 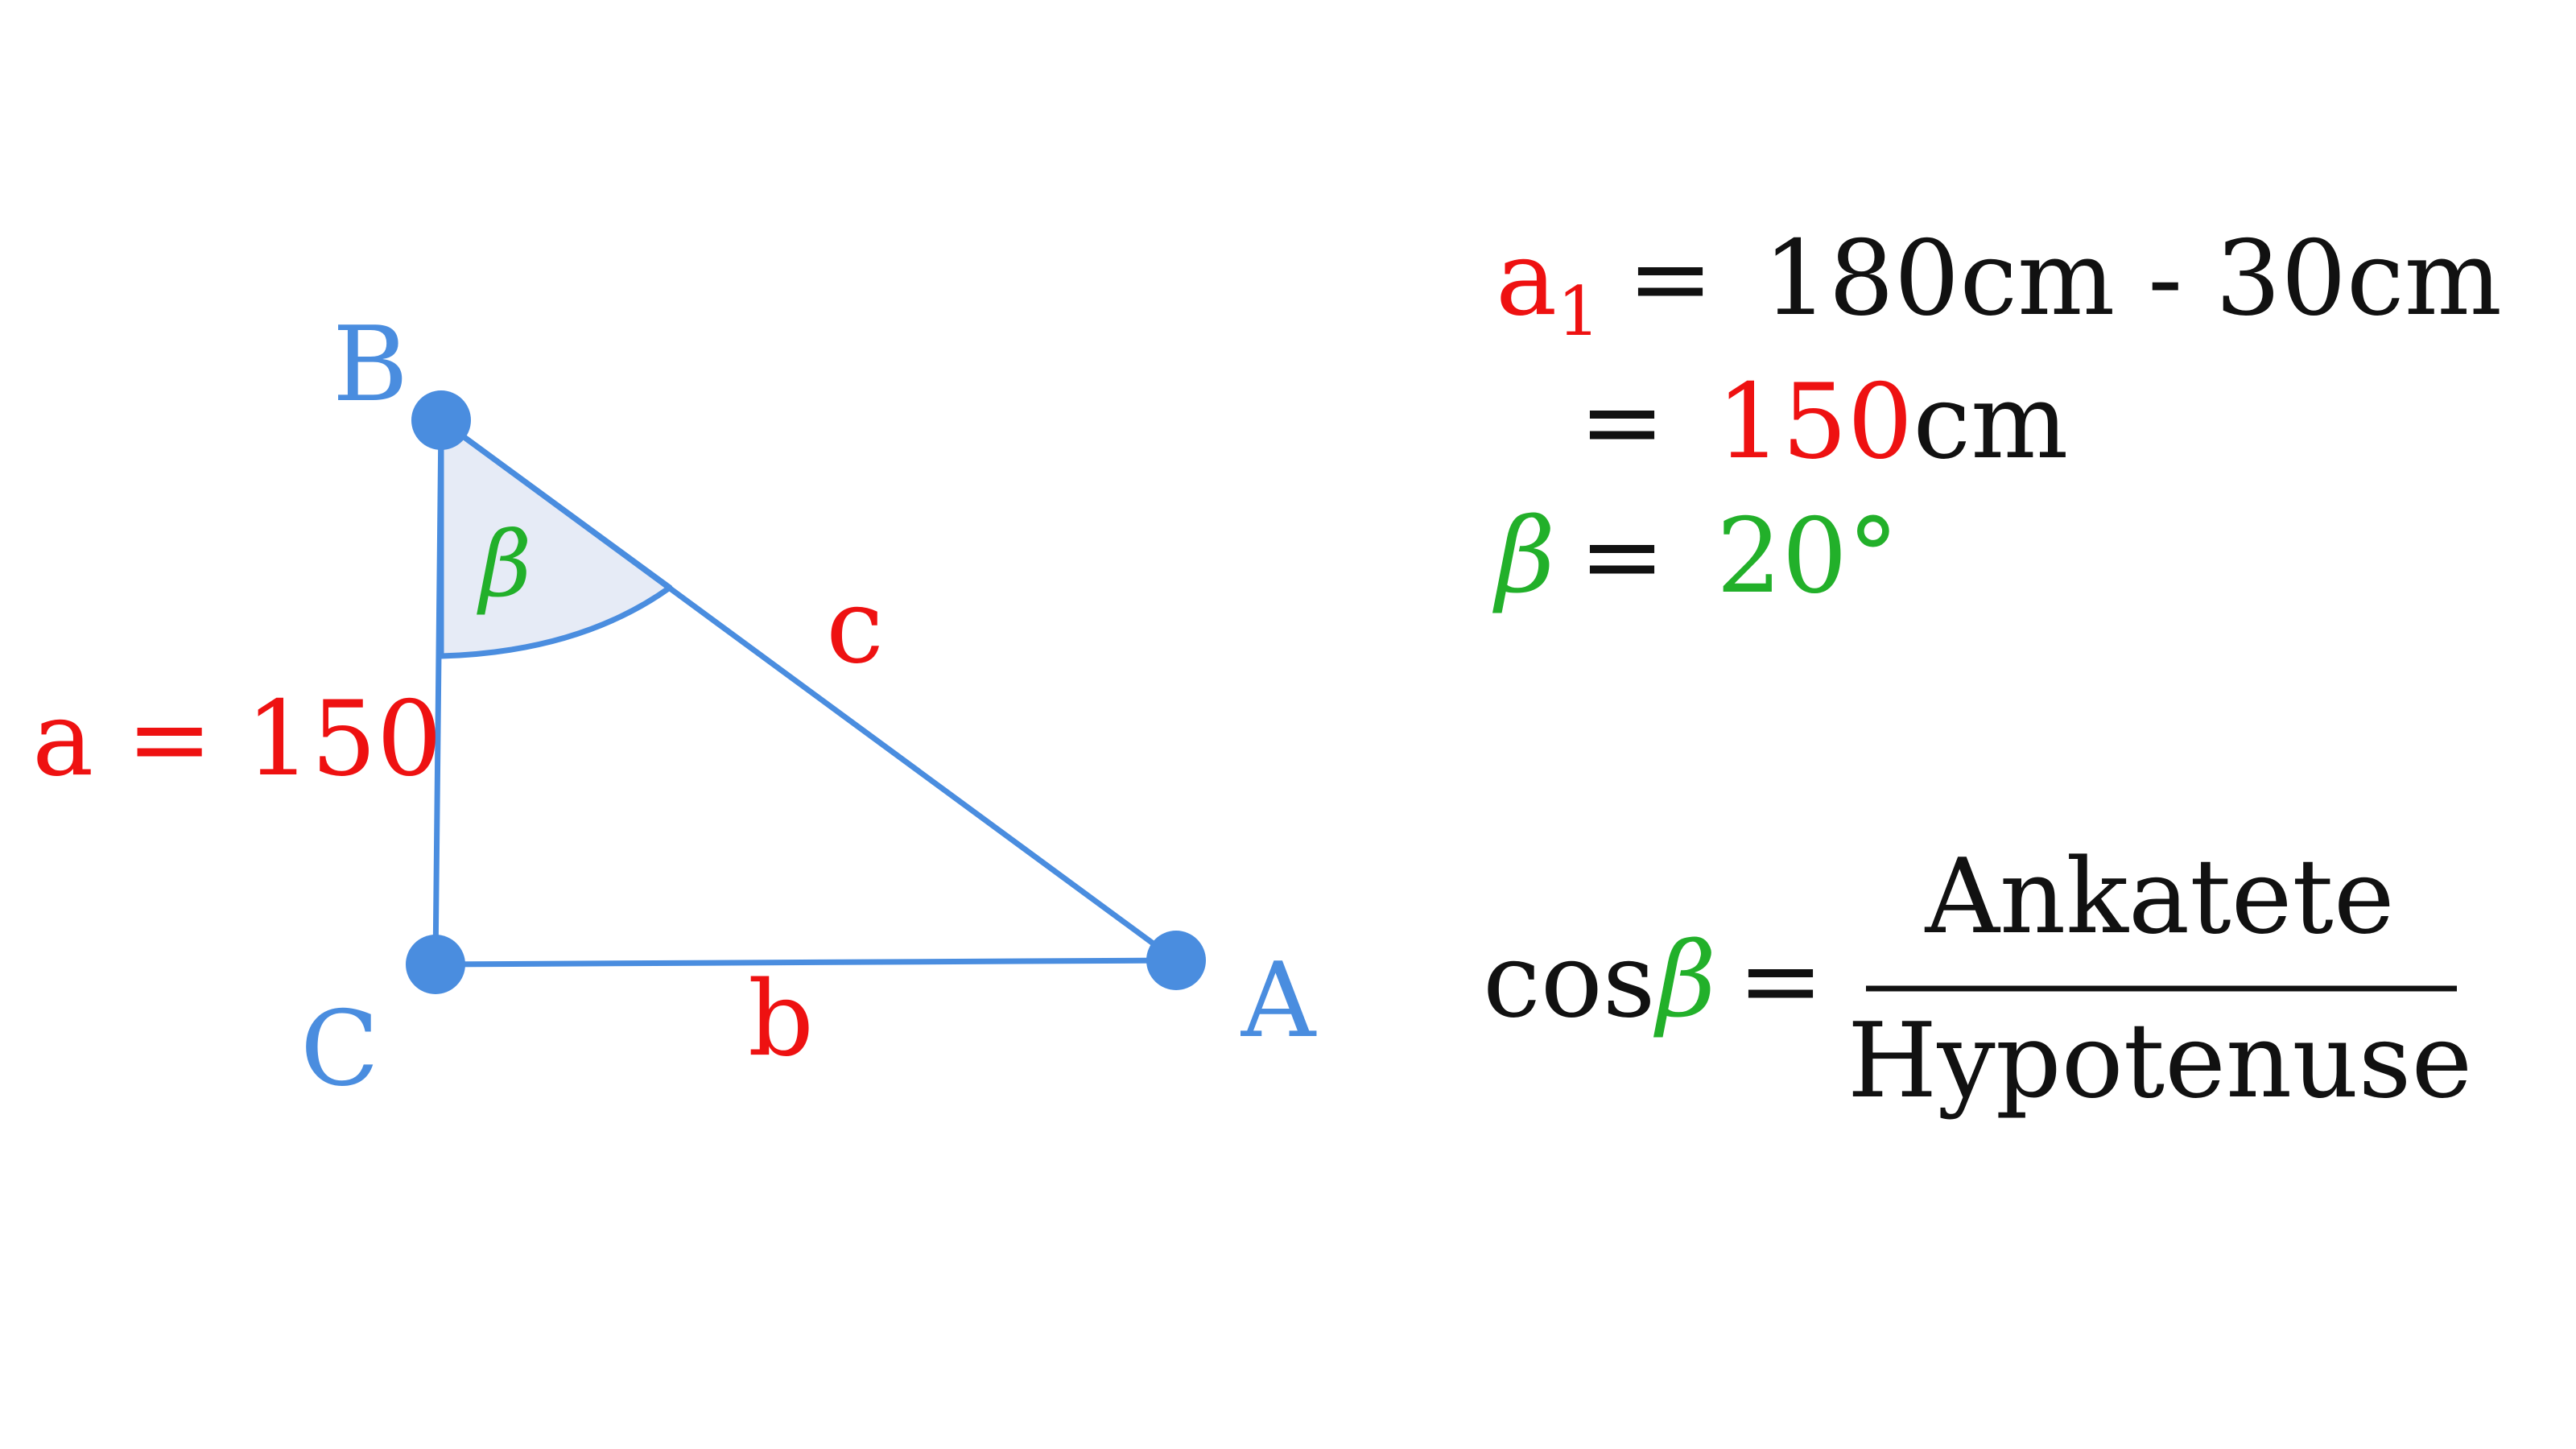 I want to click on vertex-c-label: C, so click(x=339, y=1049).